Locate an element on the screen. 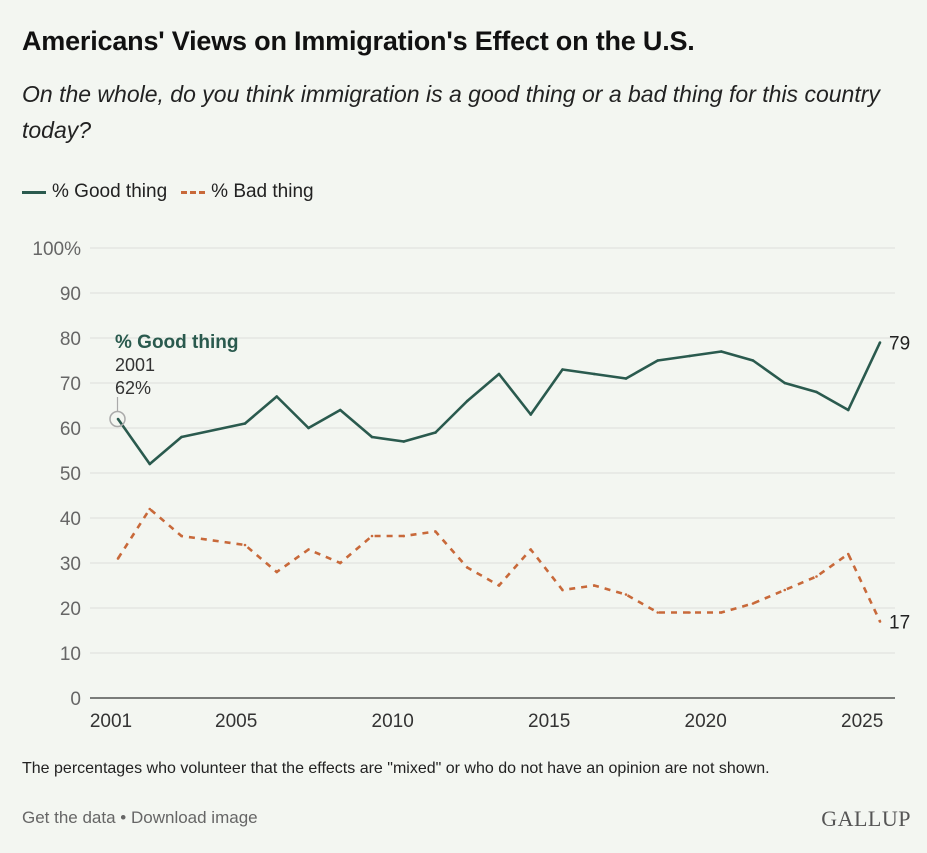 The height and width of the screenshot is (853, 927). y-tick-label: 30 is located at coordinates (70, 564).